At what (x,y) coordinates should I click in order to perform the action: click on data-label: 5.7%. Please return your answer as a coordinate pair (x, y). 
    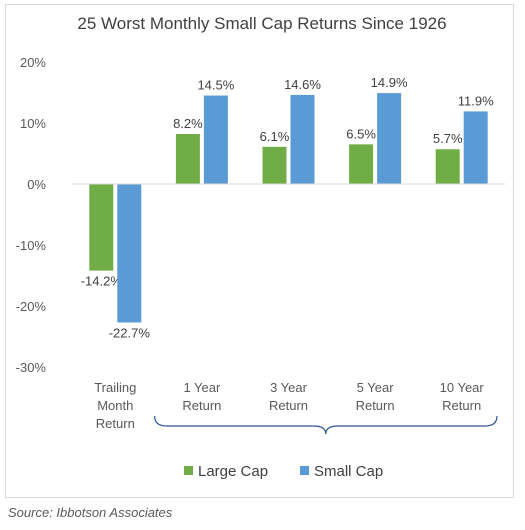
    Looking at the image, I should click on (448, 138).